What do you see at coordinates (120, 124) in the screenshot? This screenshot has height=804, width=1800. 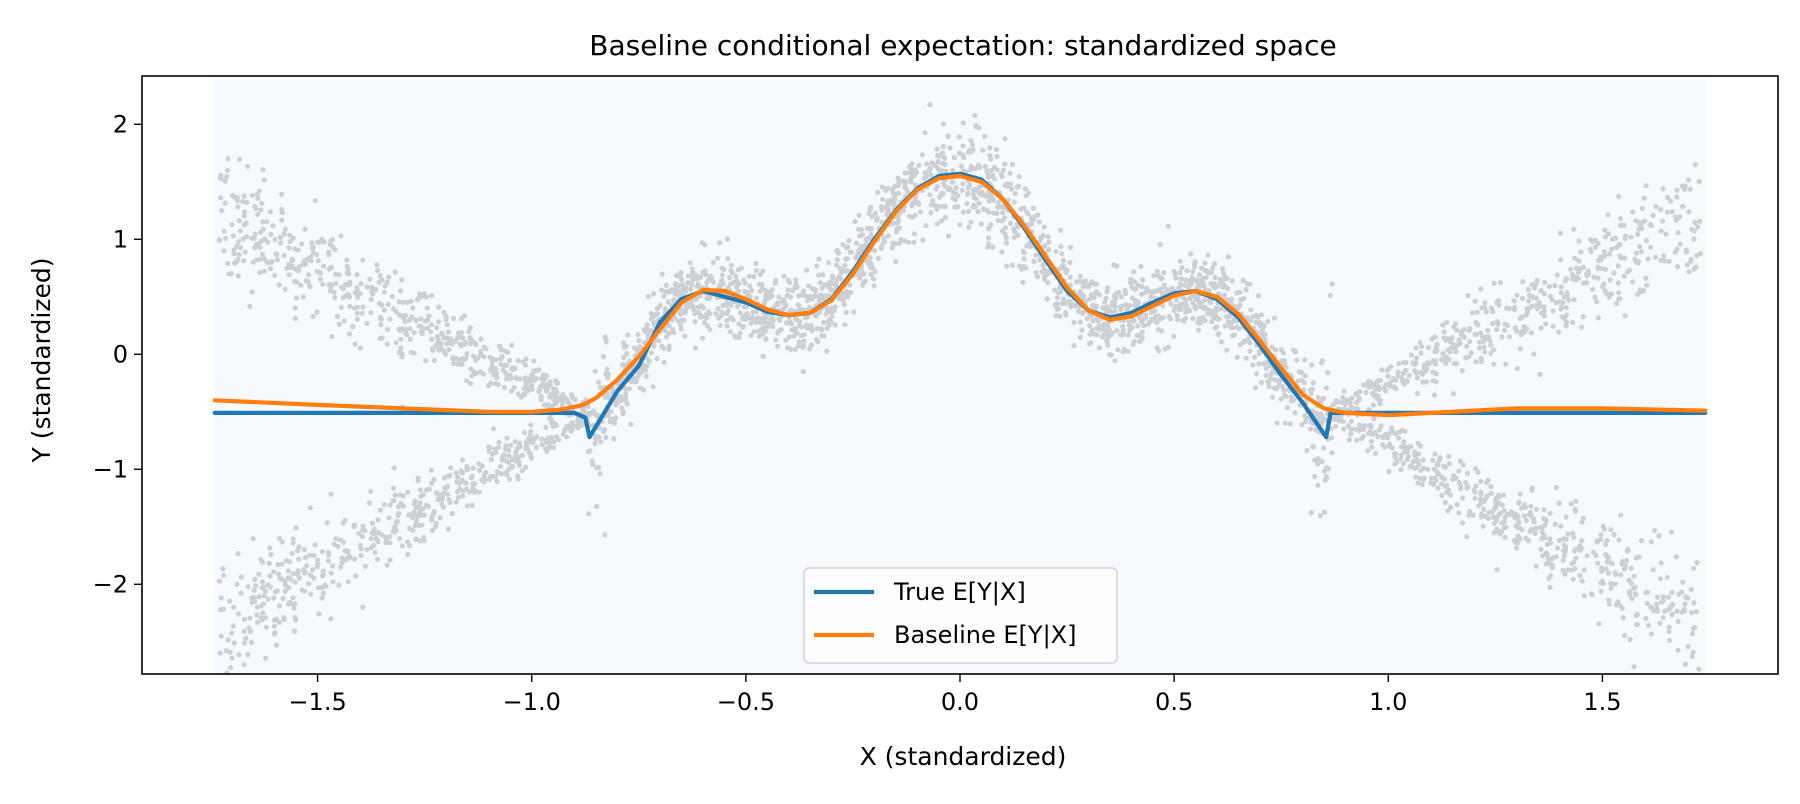 I see `y-tick-label: 2` at bounding box center [120, 124].